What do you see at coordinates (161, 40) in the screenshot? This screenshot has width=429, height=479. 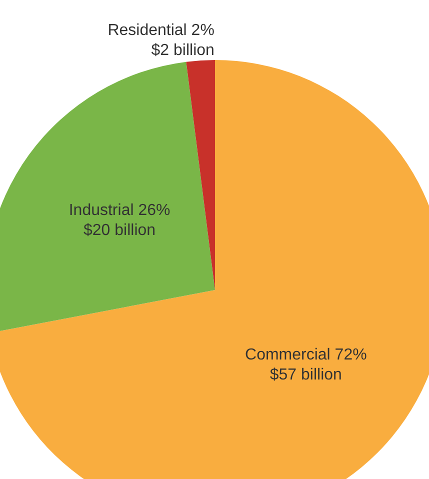 I see `slice-label: Residential 2% $2 billion` at bounding box center [161, 40].